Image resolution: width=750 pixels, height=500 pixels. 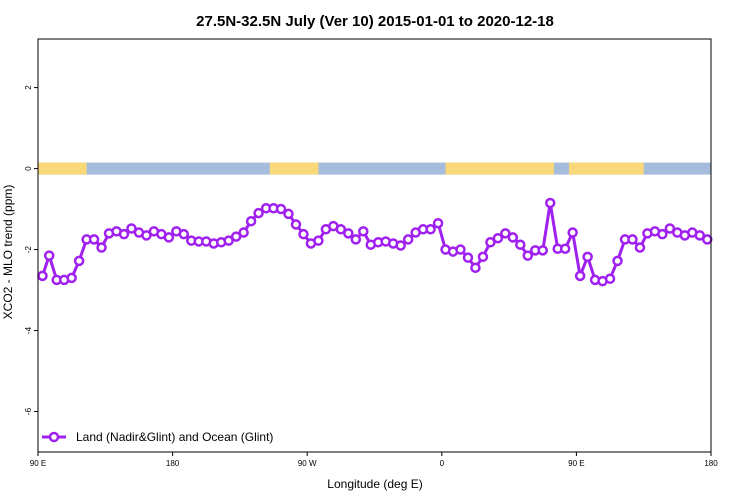 I want to click on y-tick-label: 0, so click(x=28, y=168).